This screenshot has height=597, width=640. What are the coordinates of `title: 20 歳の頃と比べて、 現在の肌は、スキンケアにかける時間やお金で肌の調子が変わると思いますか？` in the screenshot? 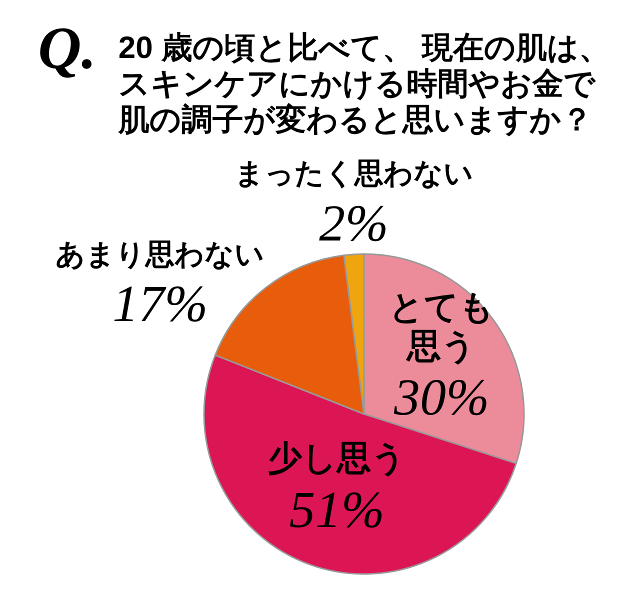 It's located at (364, 83).